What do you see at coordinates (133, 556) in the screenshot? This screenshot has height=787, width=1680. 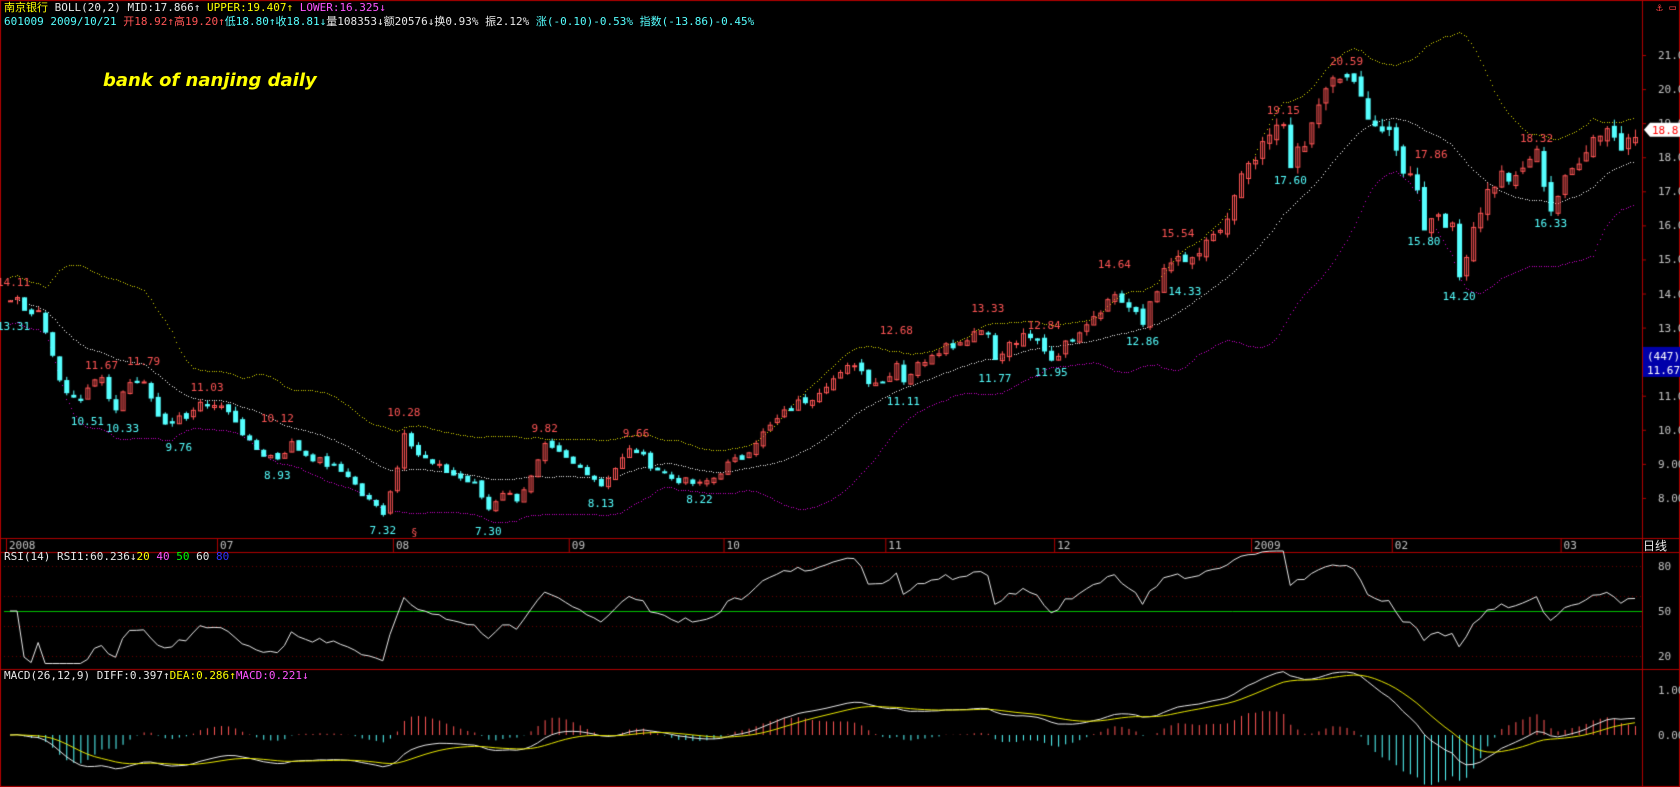 I see `rsi-arrow-icon: ↓` at bounding box center [133, 556].